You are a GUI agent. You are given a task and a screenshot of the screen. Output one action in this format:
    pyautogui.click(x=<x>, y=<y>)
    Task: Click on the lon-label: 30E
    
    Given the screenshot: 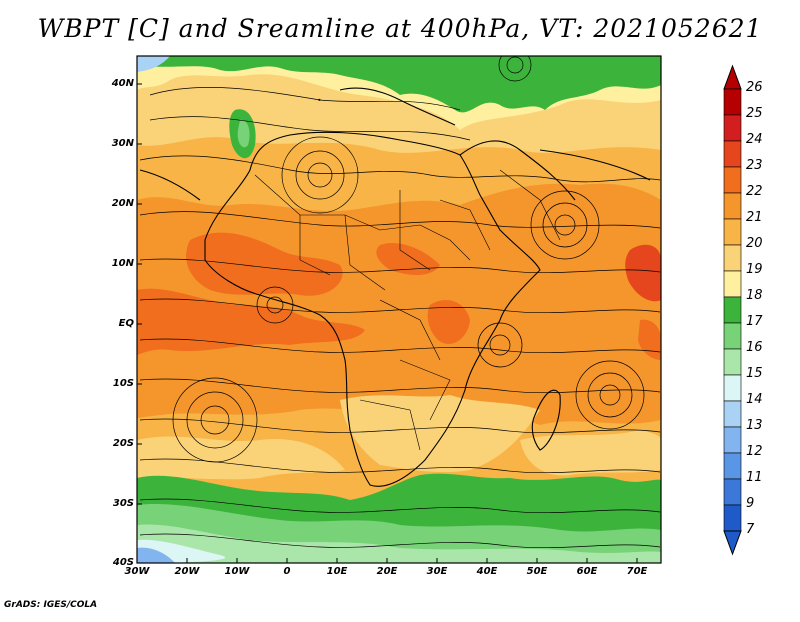 What is the action you would take?
    pyautogui.click(x=437, y=571)
    